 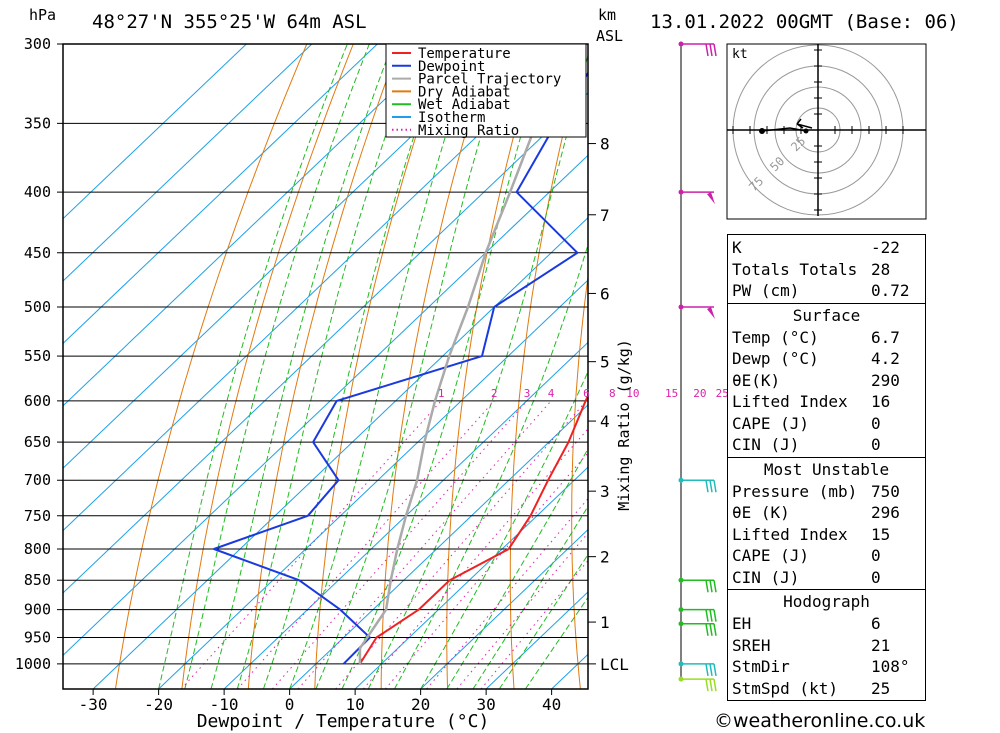 I want to click on pressure-tick-label: 750, so click(x=37, y=516).